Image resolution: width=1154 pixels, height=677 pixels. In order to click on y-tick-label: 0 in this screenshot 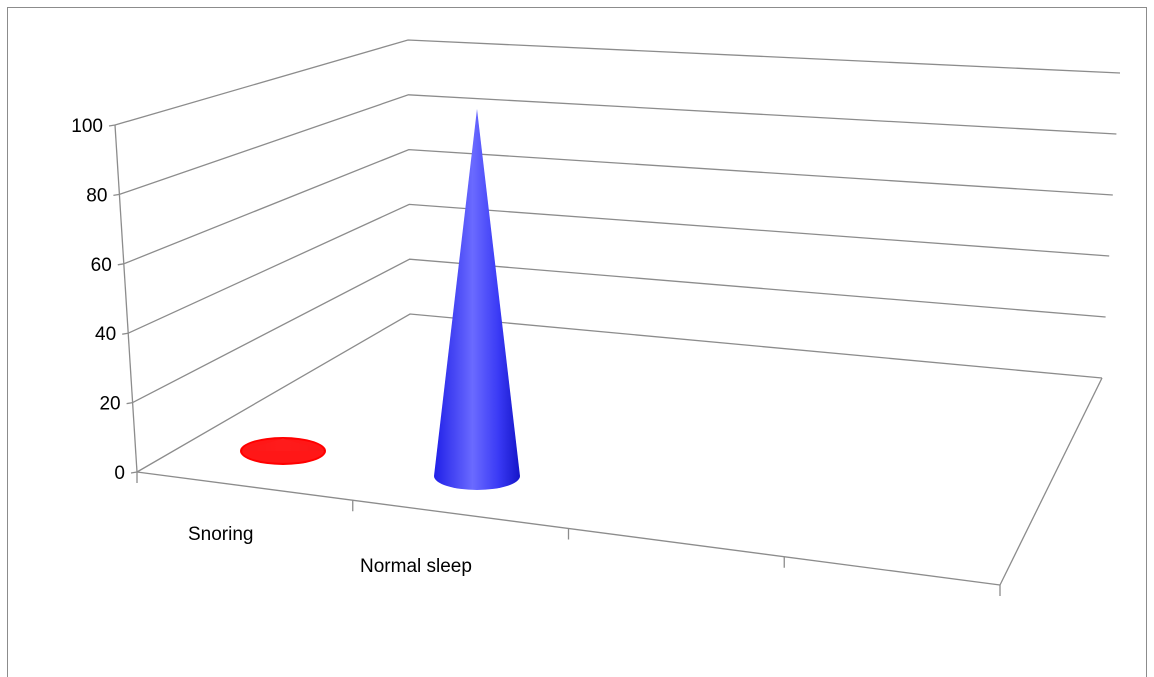, I will do `click(119, 473)`.